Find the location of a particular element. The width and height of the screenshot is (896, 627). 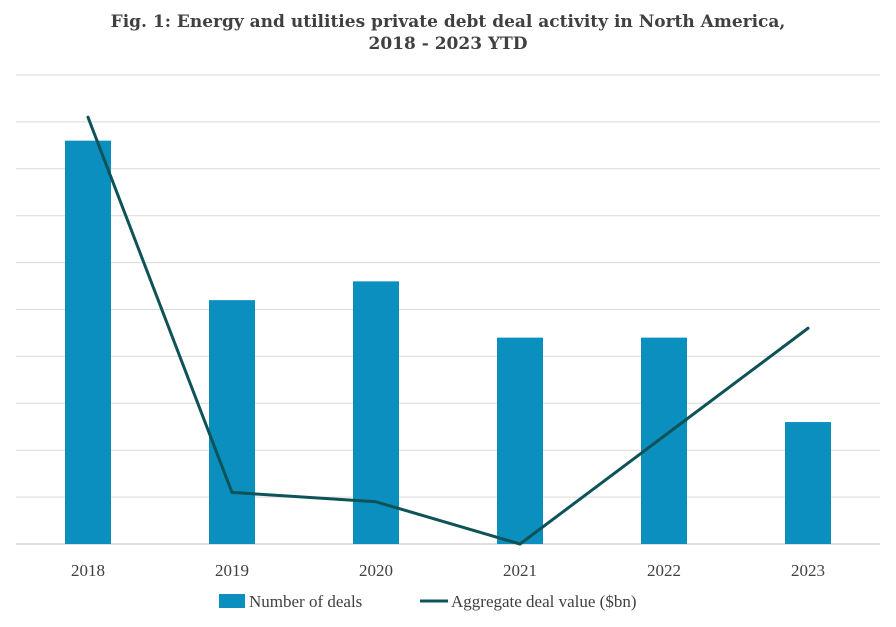

bar-2019 is located at coordinates (232, 422).